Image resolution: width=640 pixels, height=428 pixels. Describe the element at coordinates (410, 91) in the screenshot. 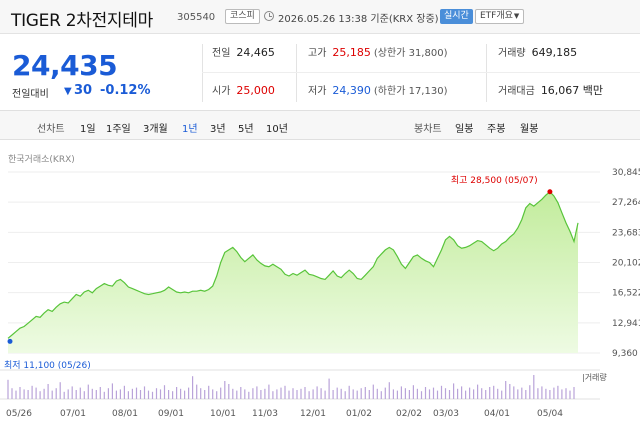

I see `stat-lower-limit: (하한가 17,130)` at that location.